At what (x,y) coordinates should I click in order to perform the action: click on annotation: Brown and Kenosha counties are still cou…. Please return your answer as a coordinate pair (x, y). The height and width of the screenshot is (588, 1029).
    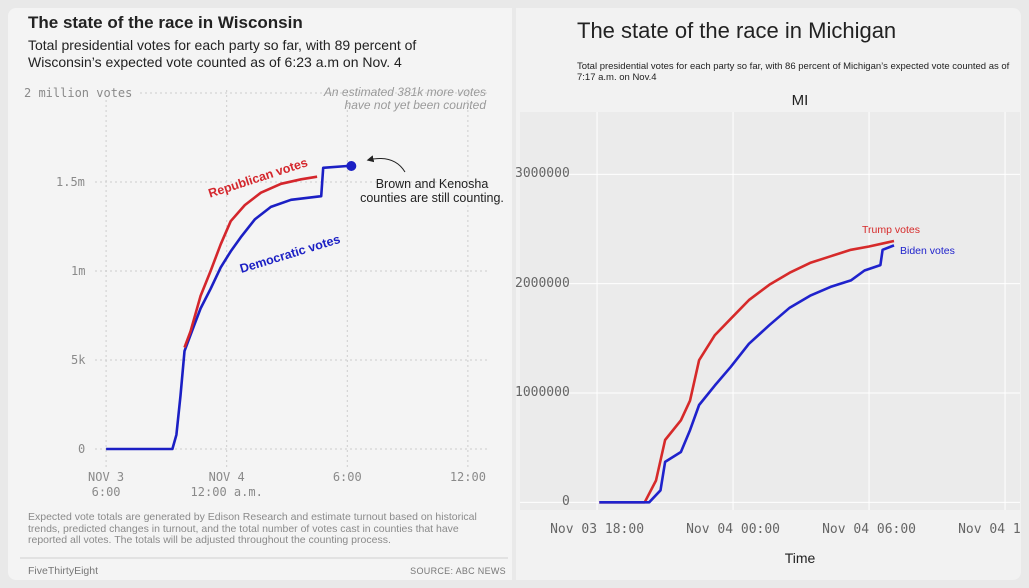
    Looking at the image, I should click on (432, 191).